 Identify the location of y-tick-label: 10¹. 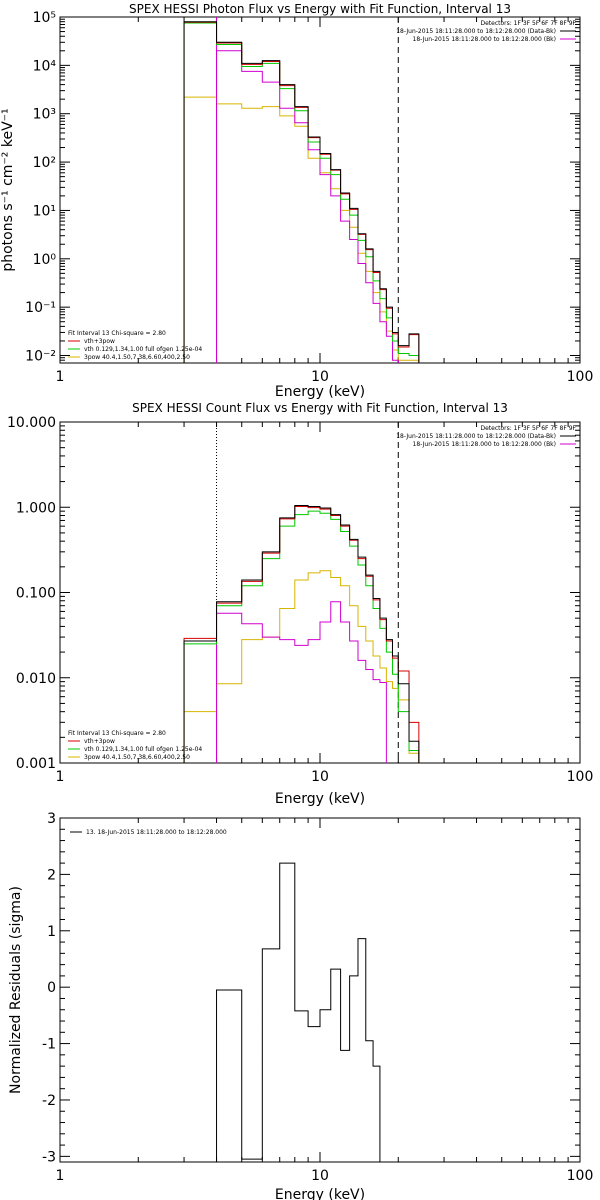
(44, 211).